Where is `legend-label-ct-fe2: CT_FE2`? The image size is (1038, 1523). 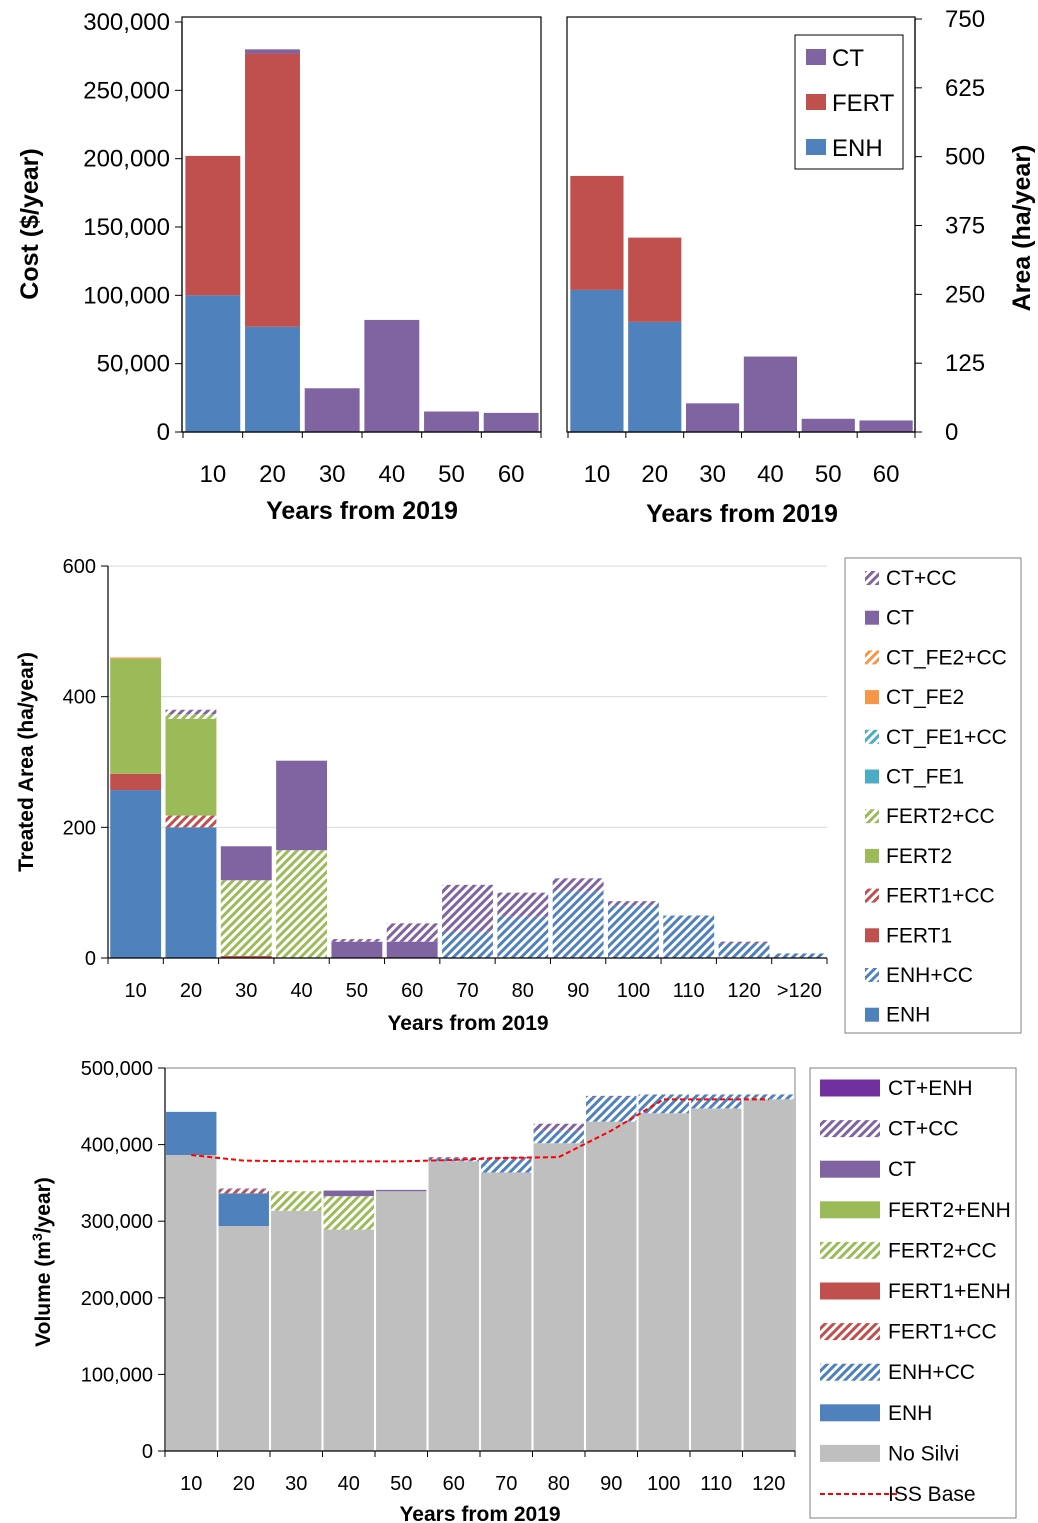 legend-label-ct-fe2: CT_FE2 is located at coordinates (925, 697).